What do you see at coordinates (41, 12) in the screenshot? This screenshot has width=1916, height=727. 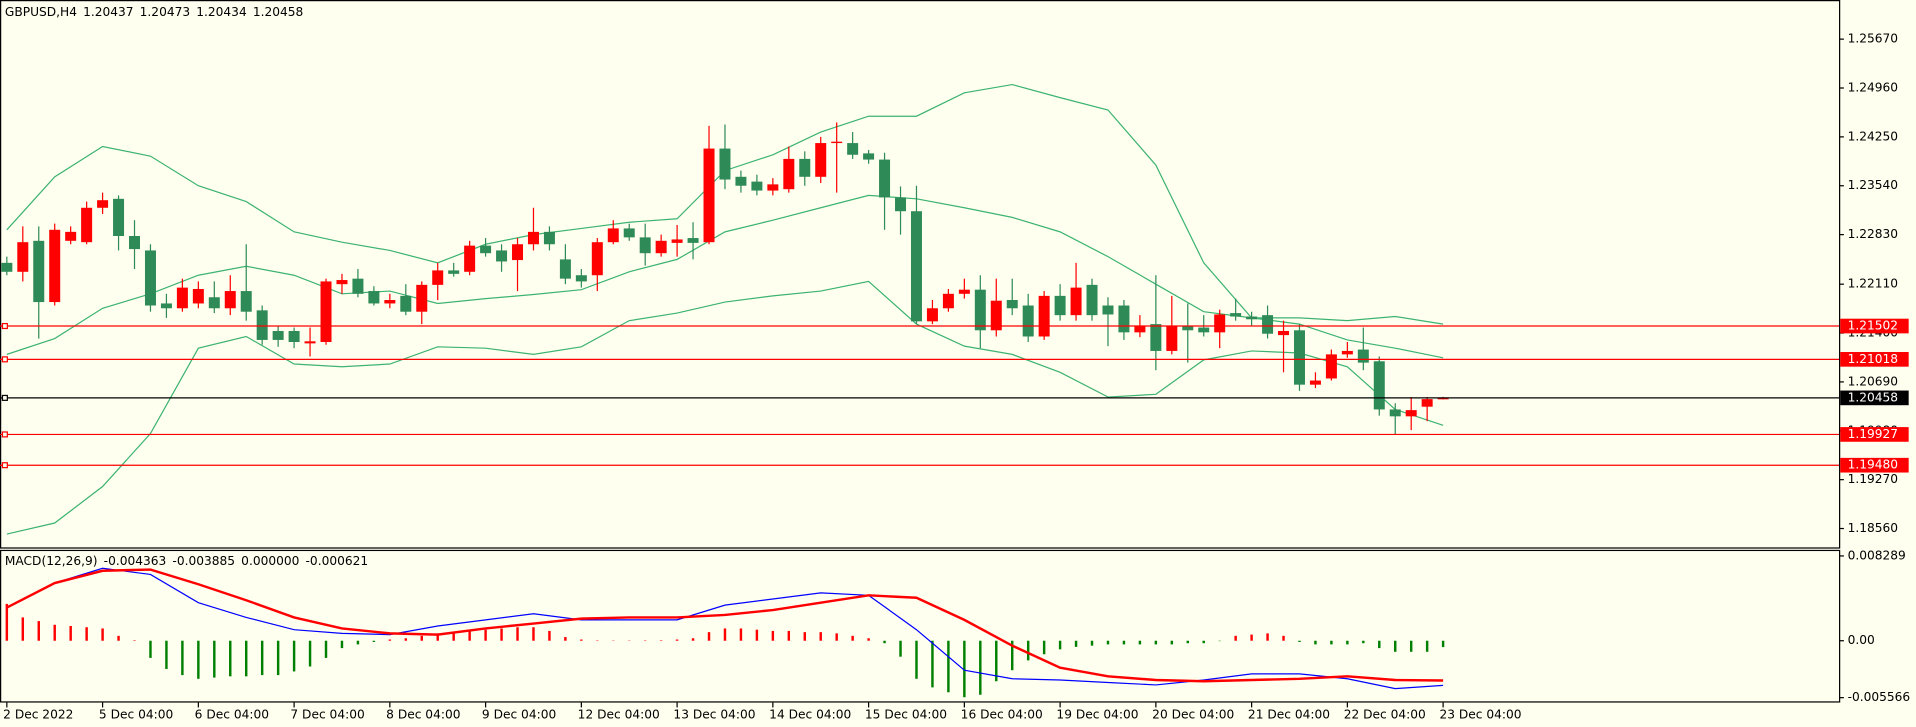 I see `symbol: GBPUSD,H4` at bounding box center [41, 12].